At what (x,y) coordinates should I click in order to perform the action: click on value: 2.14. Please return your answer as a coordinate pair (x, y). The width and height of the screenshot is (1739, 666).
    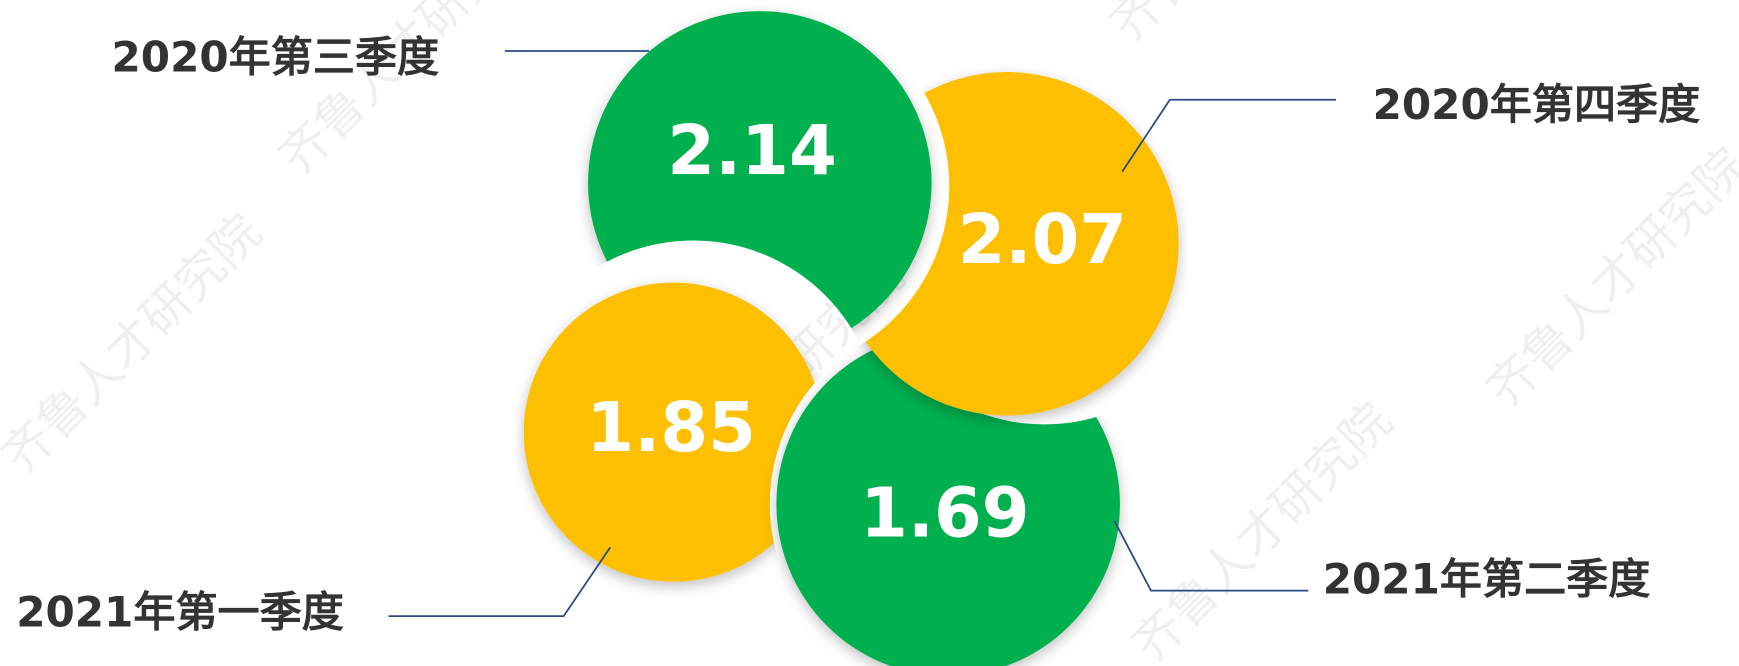
    Looking at the image, I should click on (751, 151).